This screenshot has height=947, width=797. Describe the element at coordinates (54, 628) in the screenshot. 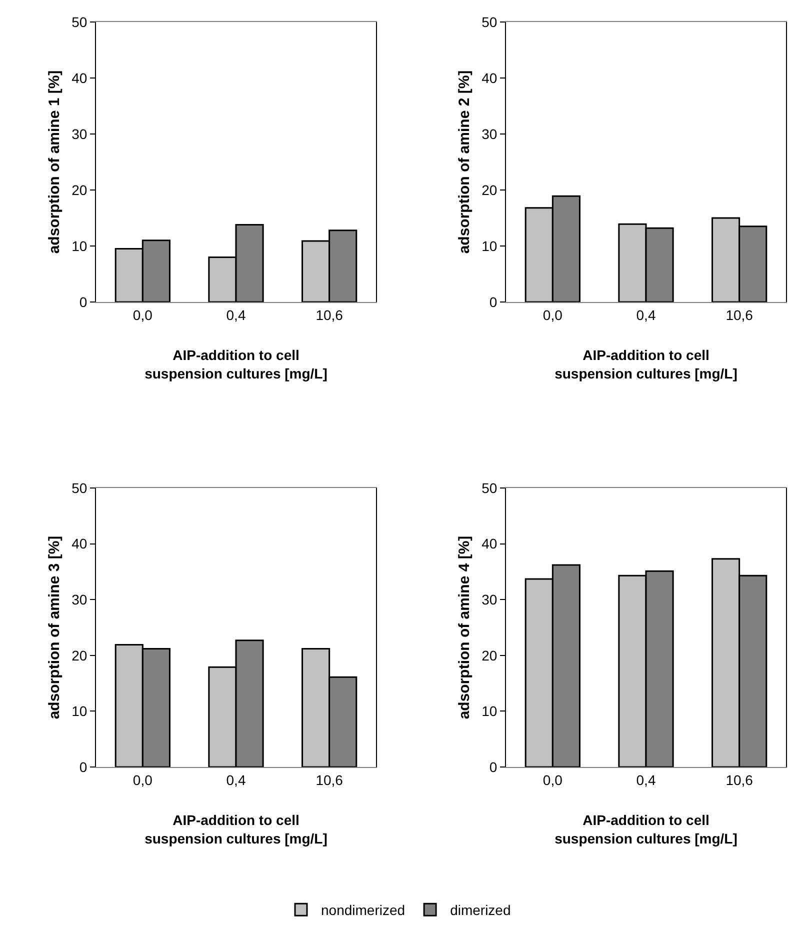

I see `y-axis-title: adsorption of amine 3 [%]` at that location.